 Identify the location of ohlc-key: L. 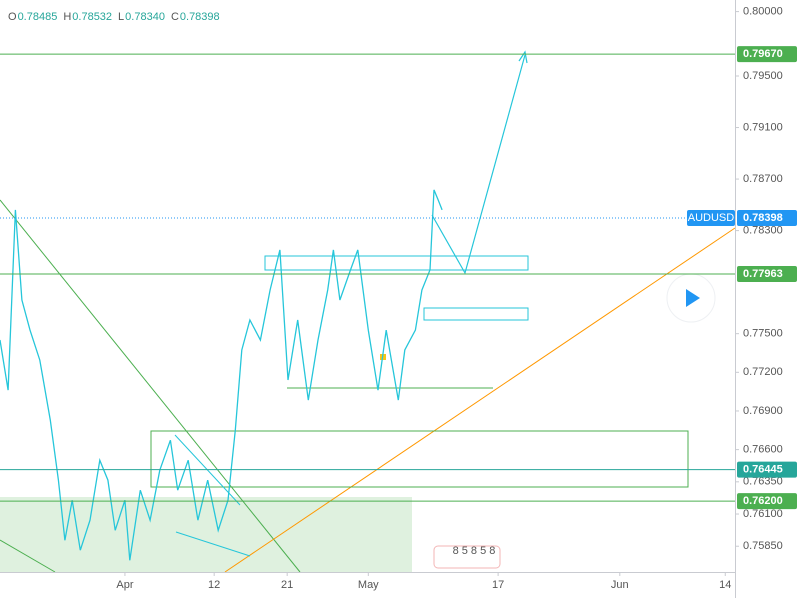
(121, 17).